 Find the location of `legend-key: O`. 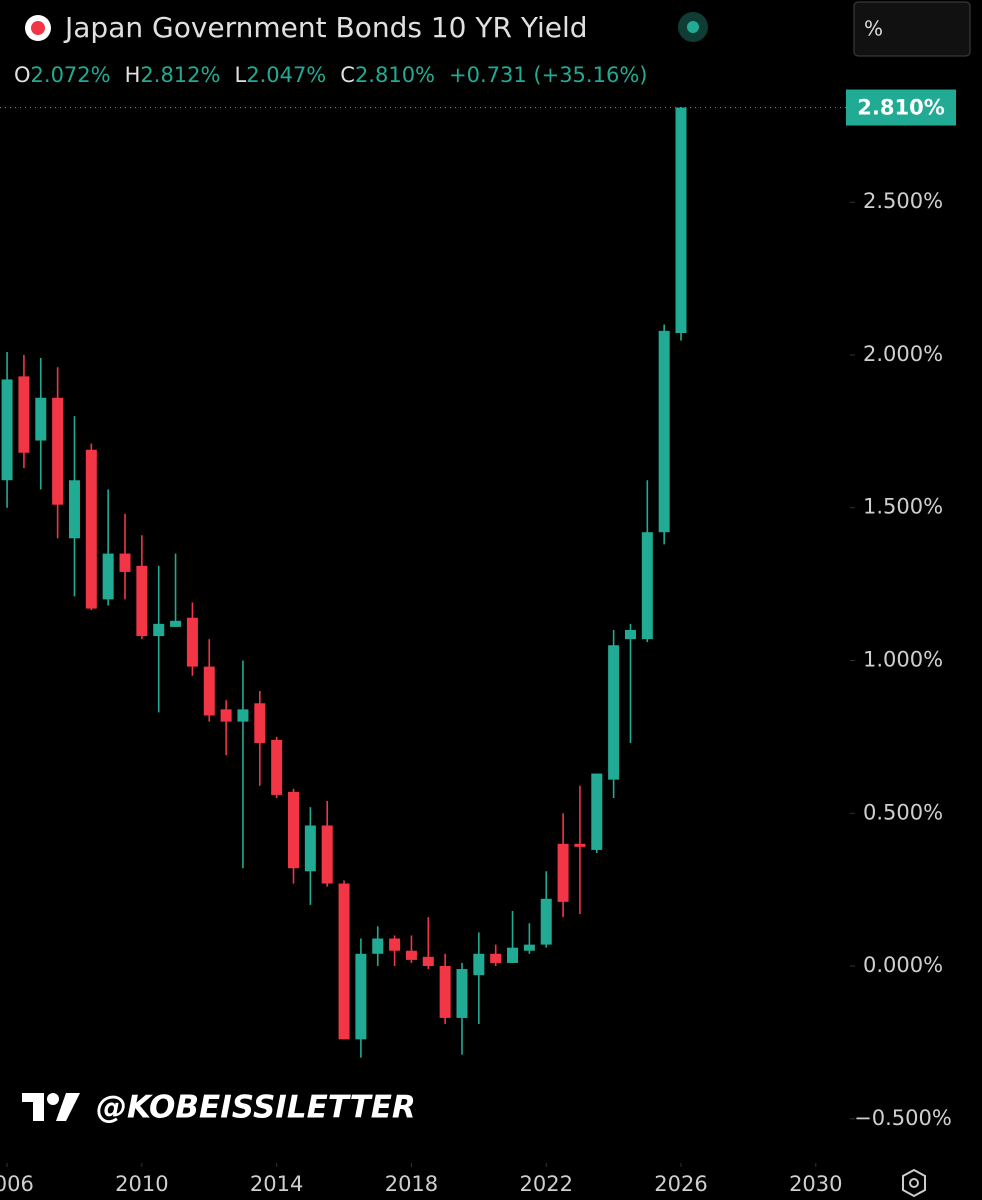

legend-key: O is located at coordinates (22, 75).